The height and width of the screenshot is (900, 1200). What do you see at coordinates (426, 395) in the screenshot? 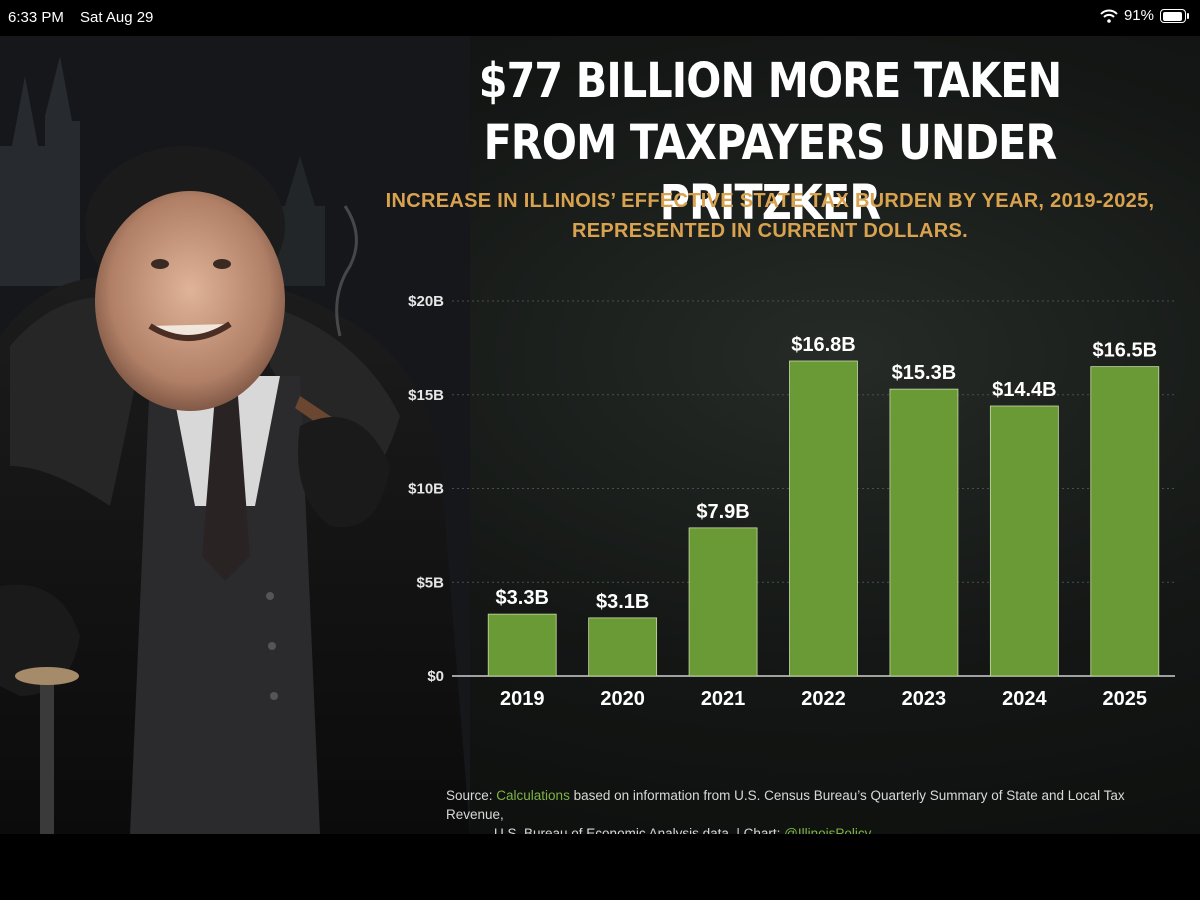
I see `y-tick-label: $15B` at bounding box center [426, 395].